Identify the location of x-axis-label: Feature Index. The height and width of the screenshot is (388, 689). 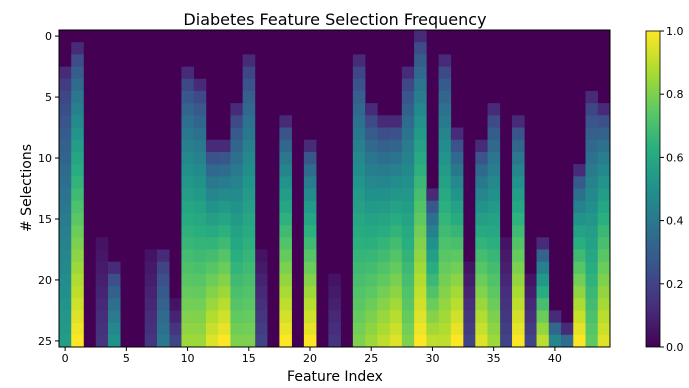
(335, 377).